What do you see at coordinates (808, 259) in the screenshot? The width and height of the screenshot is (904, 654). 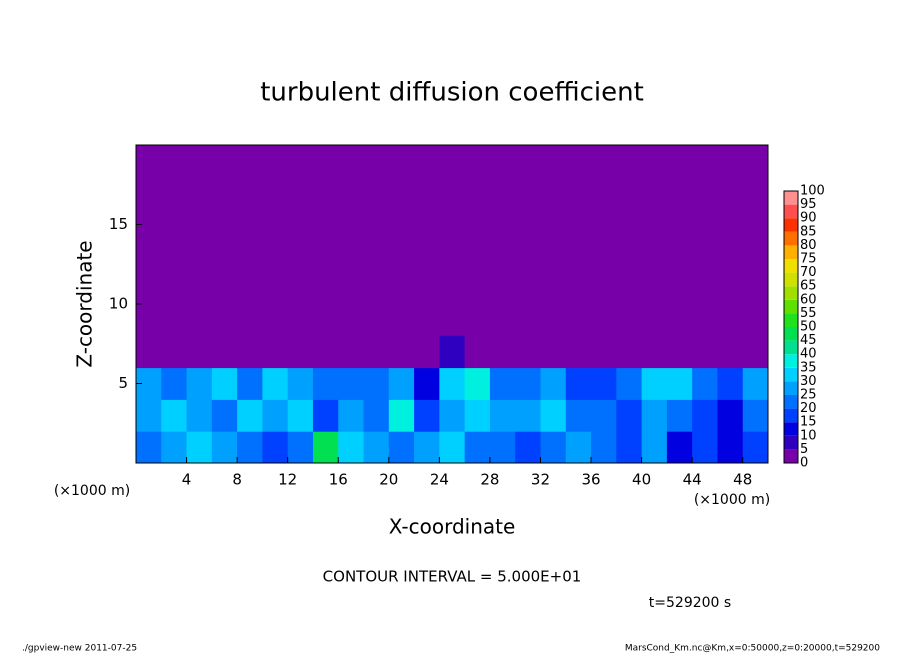 I see `colorbar-label: 75` at bounding box center [808, 259].